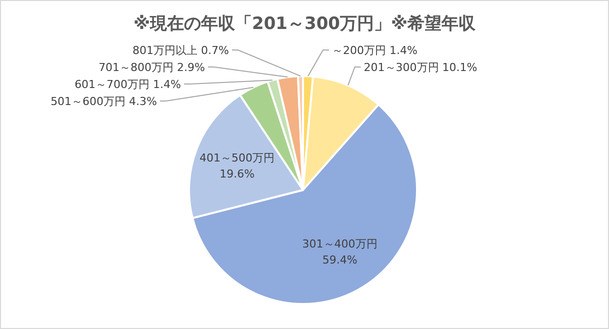 The image size is (609, 329). What do you see at coordinates (375, 50) in the screenshot?
I see `slice-label: ～200万円 1.4%` at bounding box center [375, 50].